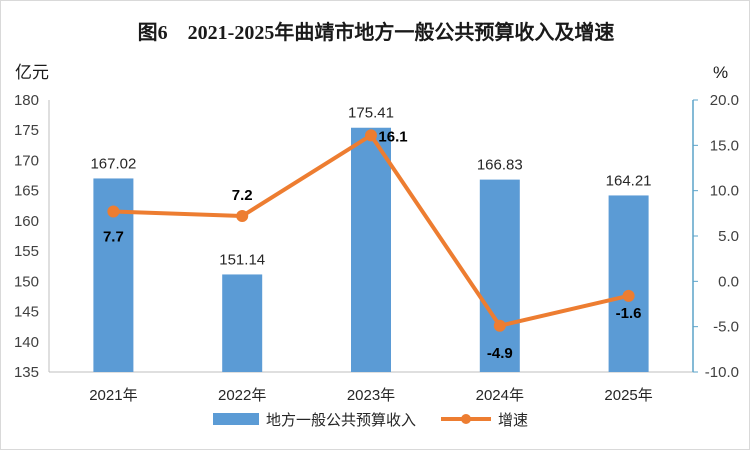 The image size is (752, 452). Describe the element at coordinates (26, 281) in the screenshot. I see `left-tick-label: 150` at that location.